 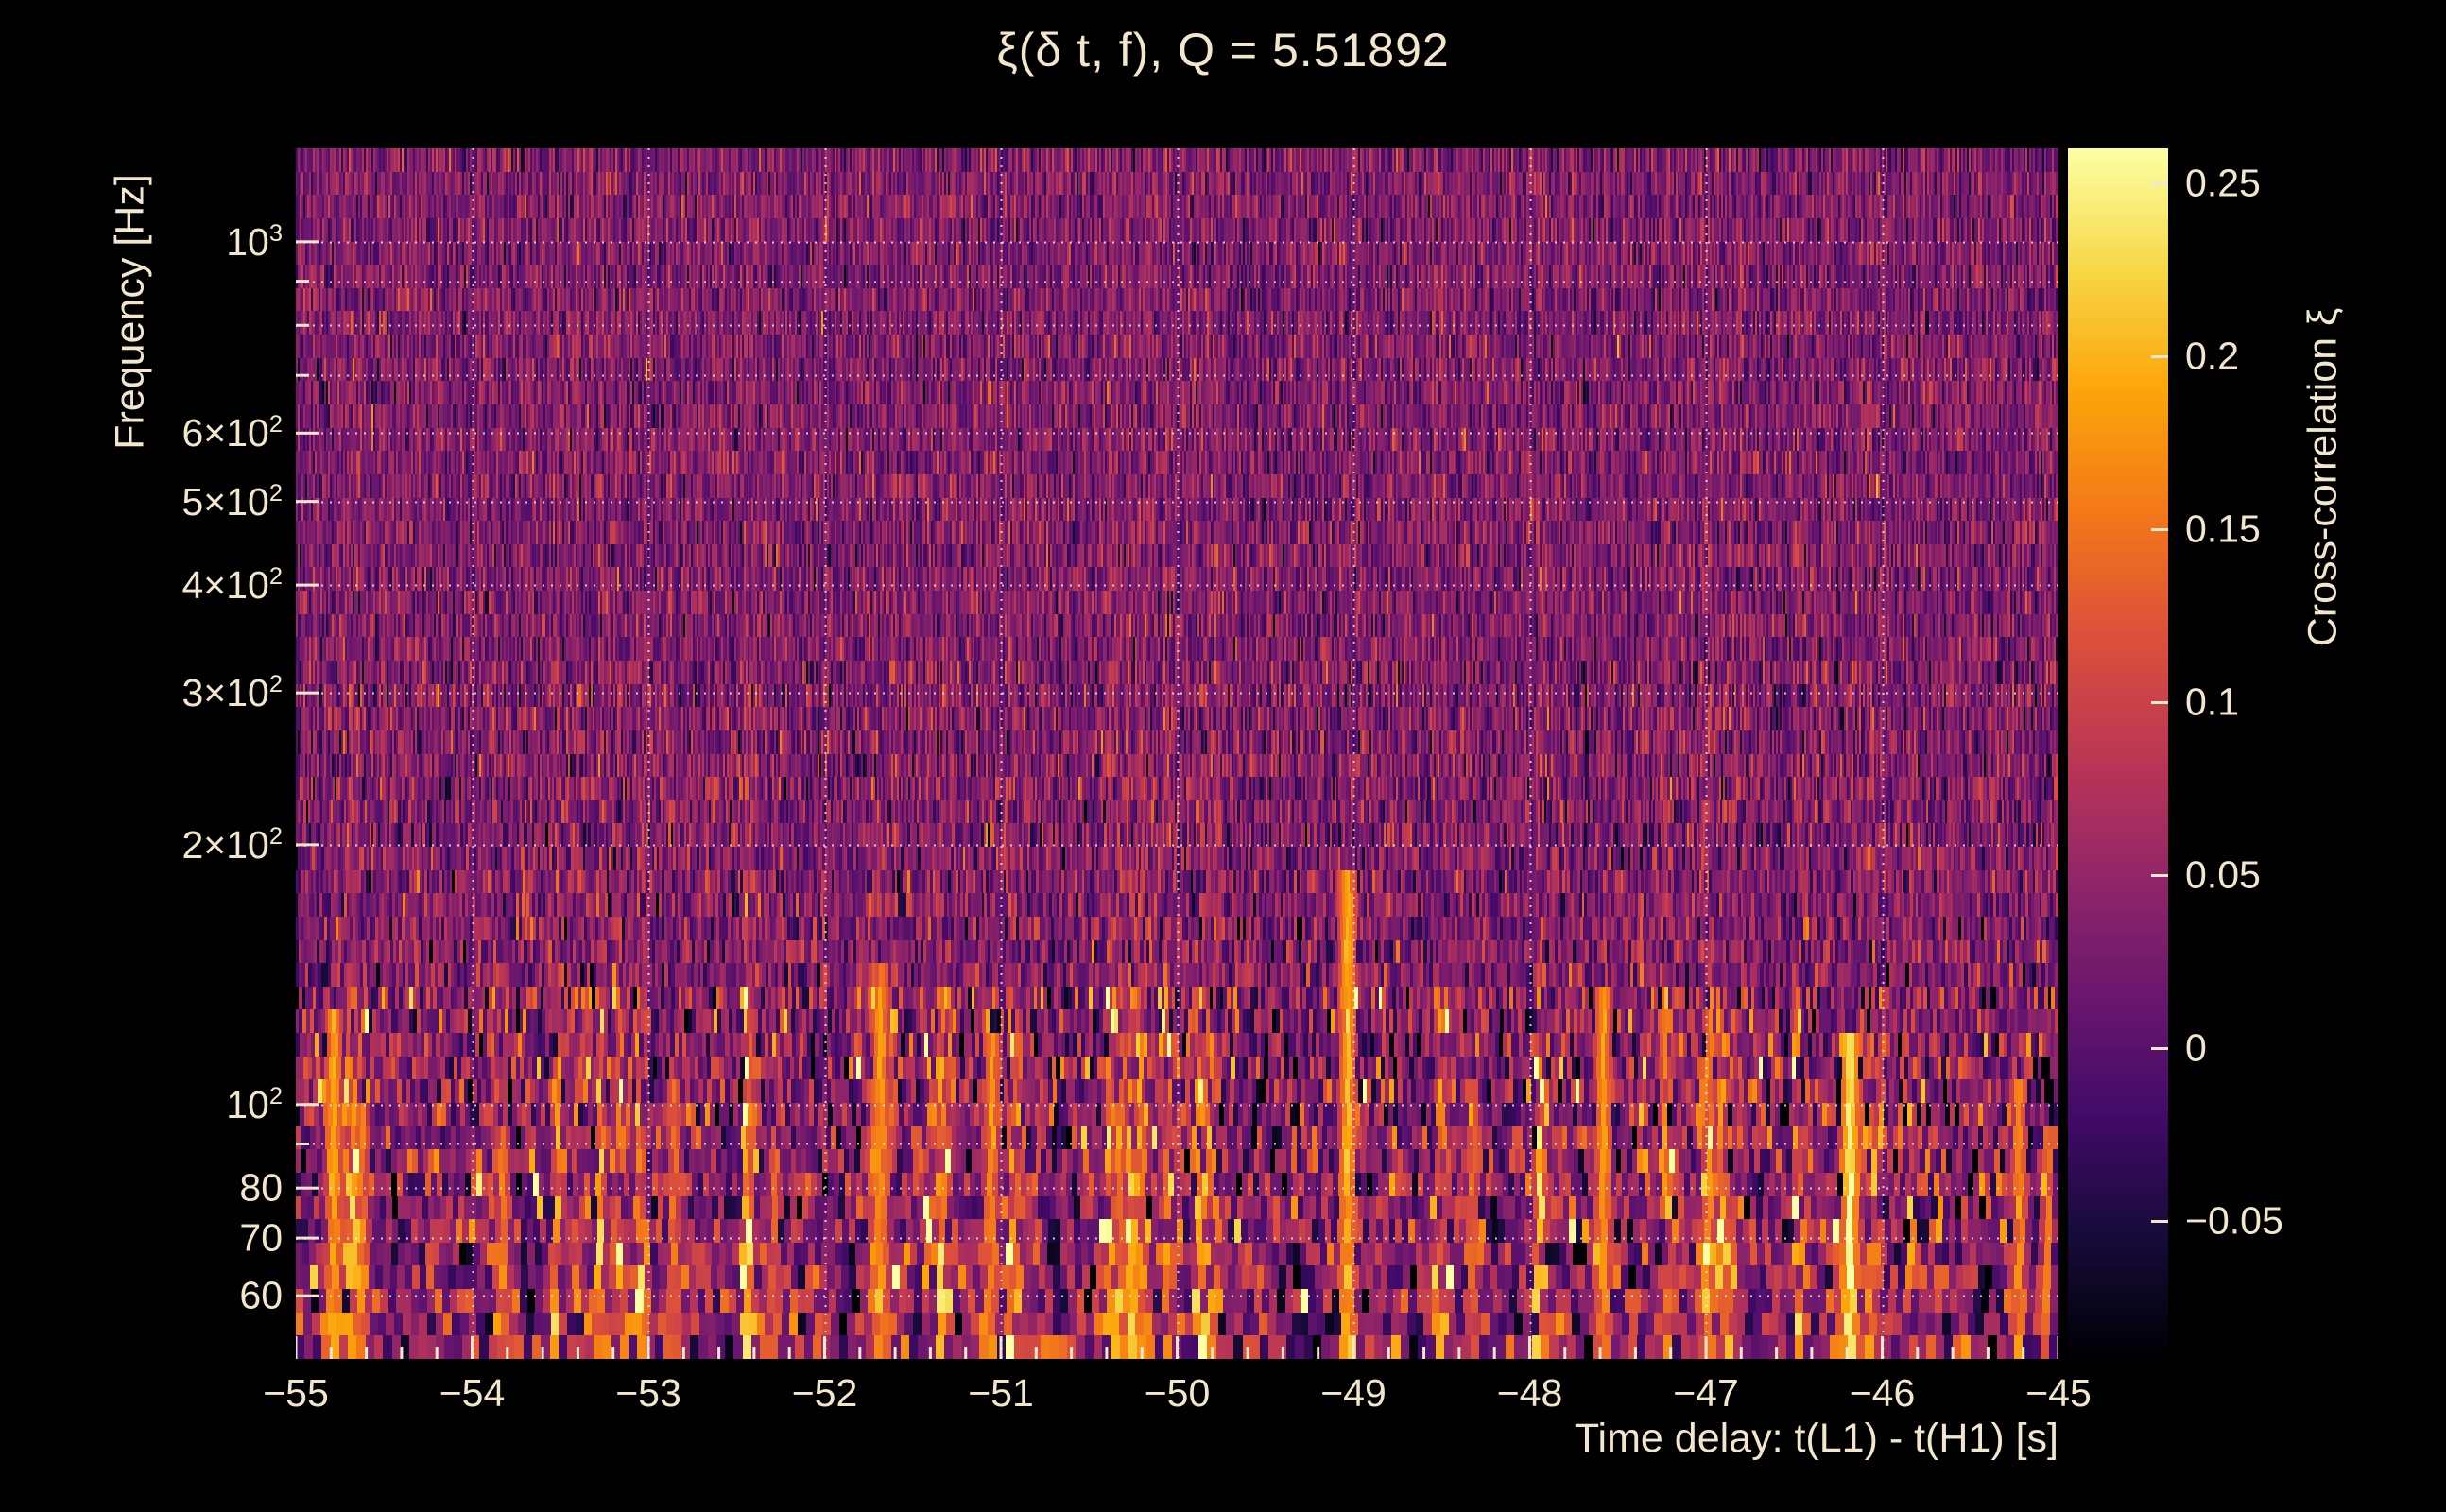 What do you see at coordinates (824, 1393) in the screenshot?
I see `x-tick-label: −52` at bounding box center [824, 1393].